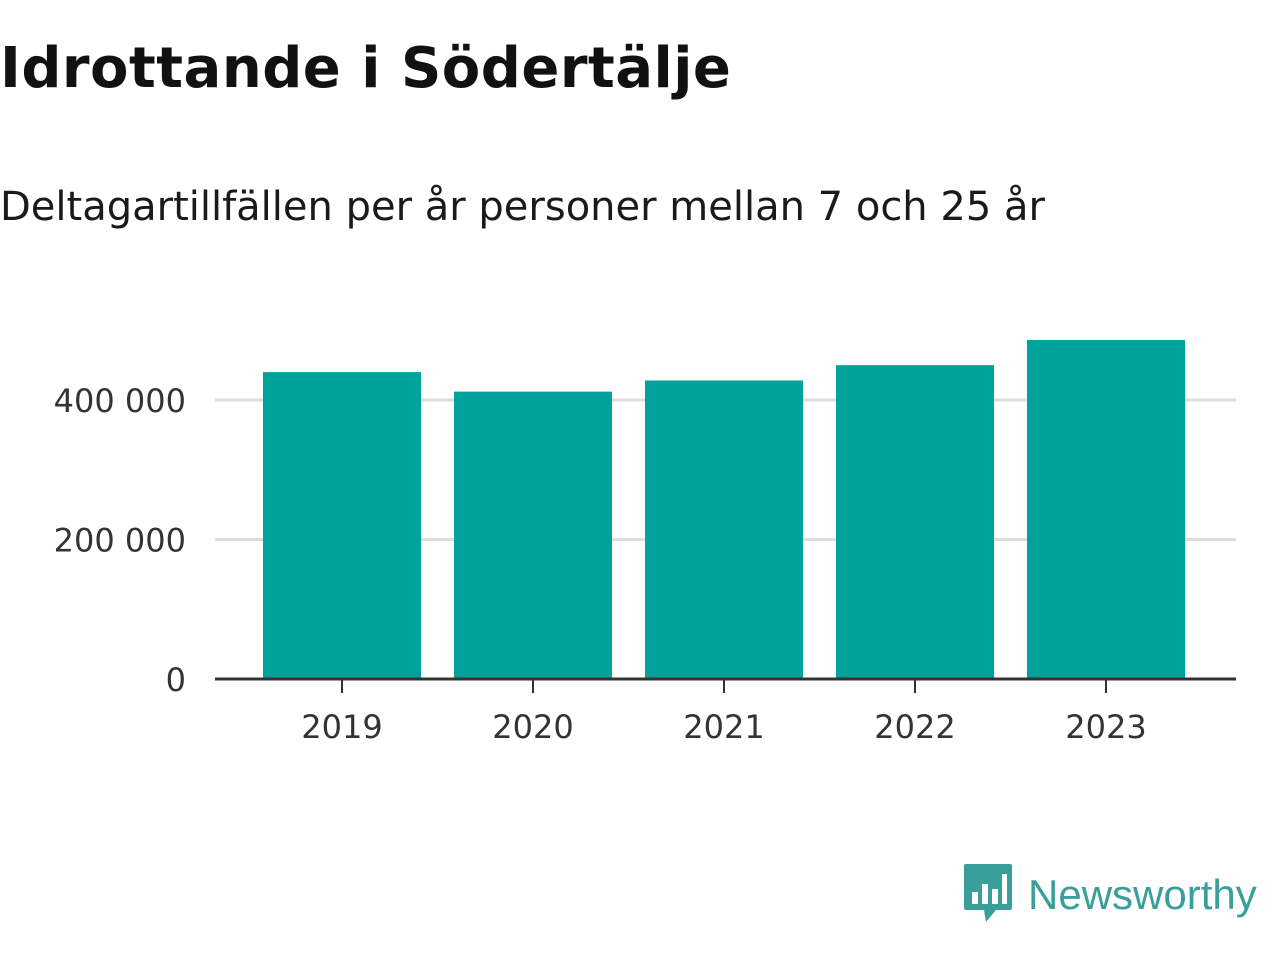  I want to click on x-tick-label: 2019, so click(341, 727).